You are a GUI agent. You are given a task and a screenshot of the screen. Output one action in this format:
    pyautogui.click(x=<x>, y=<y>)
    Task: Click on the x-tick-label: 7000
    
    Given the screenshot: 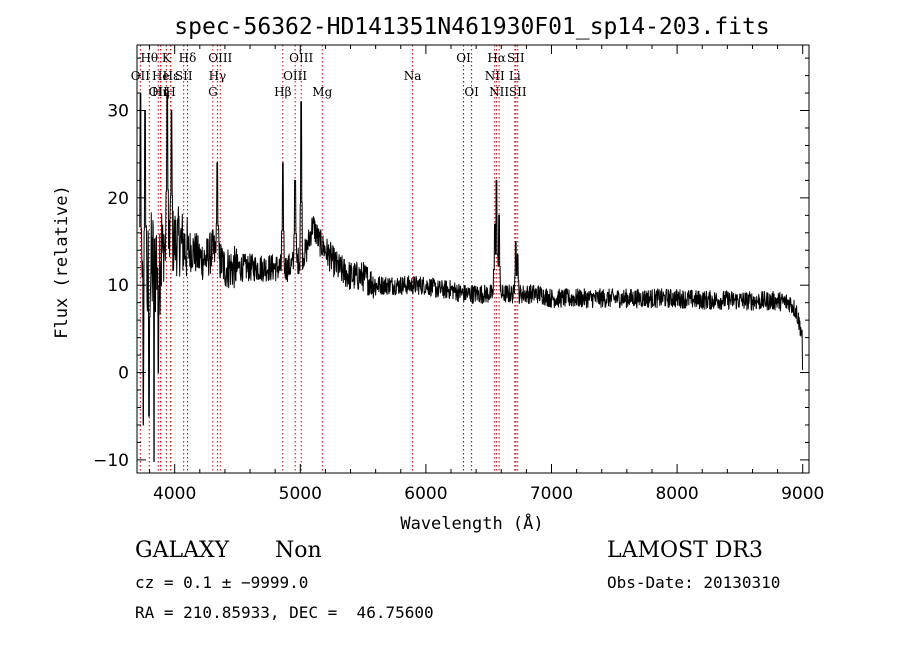 What is the action you would take?
    pyautogui.click(x=551, y=494)
    